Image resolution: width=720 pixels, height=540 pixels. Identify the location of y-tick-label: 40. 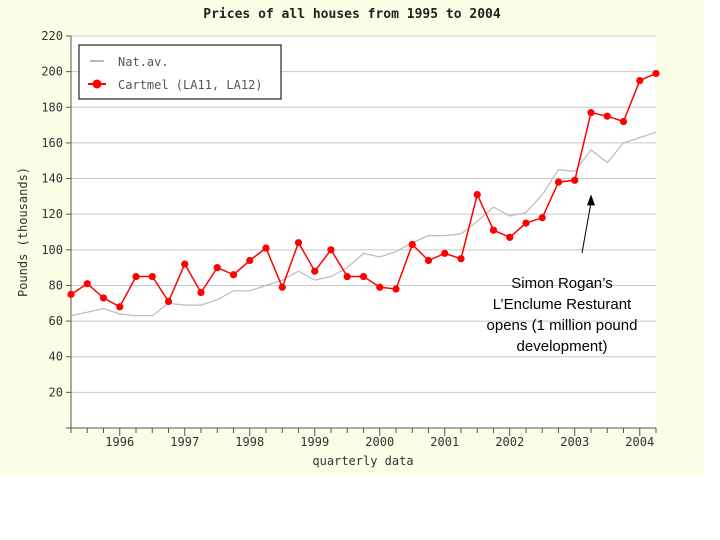
(56, 357).